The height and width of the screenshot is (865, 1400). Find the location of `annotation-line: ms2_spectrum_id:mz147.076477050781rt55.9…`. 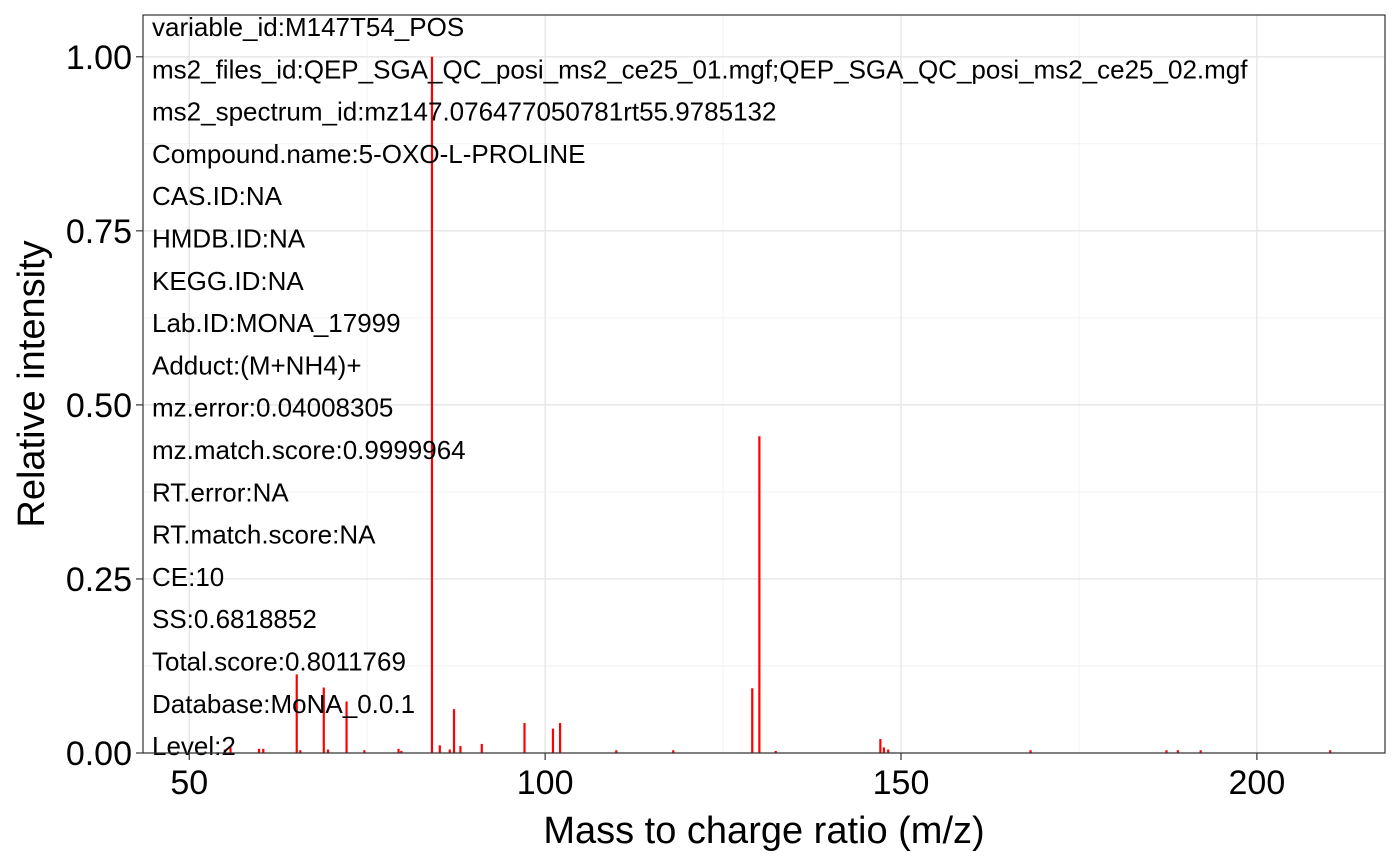

annotation-line: ms2_spectrum_id:mz147.076477050781rt55.9… is located at coordinates (464, 112).